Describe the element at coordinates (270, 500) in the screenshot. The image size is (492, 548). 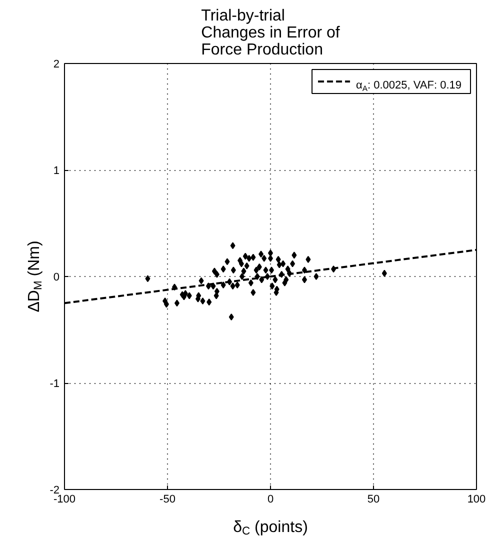
I see `x-tick-label: 0` at that location.